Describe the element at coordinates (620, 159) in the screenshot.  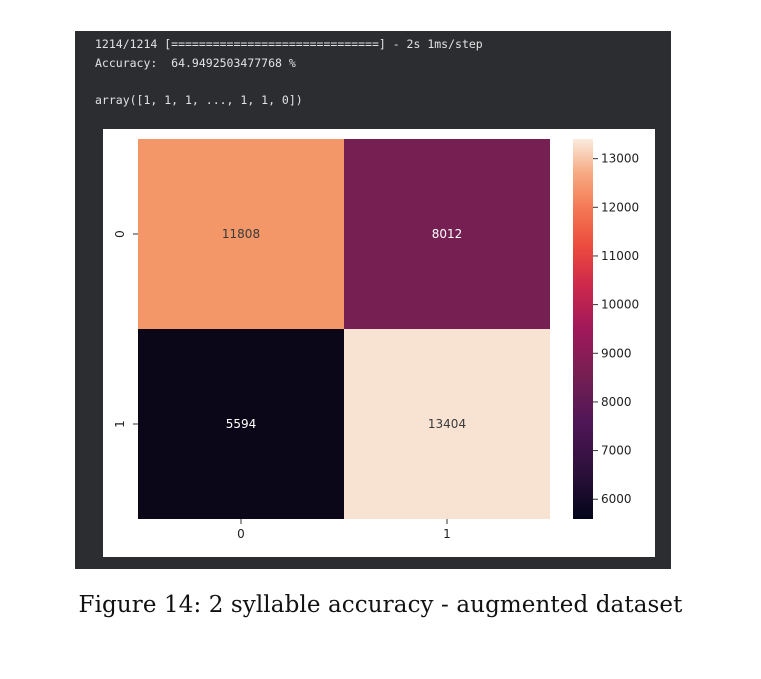
I see `colorbar-tick-label-7: 13000` at that location.